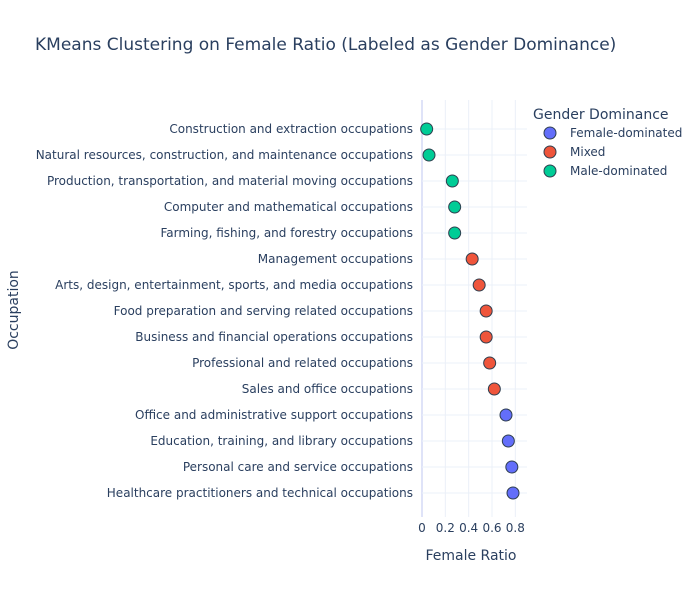 The height and width of the screenshot is (600, 700). What do you see at coordinates (601, 115) in the screenshot?
I see `legend-title: Gender Dominance` at bounding box center [601, 115].